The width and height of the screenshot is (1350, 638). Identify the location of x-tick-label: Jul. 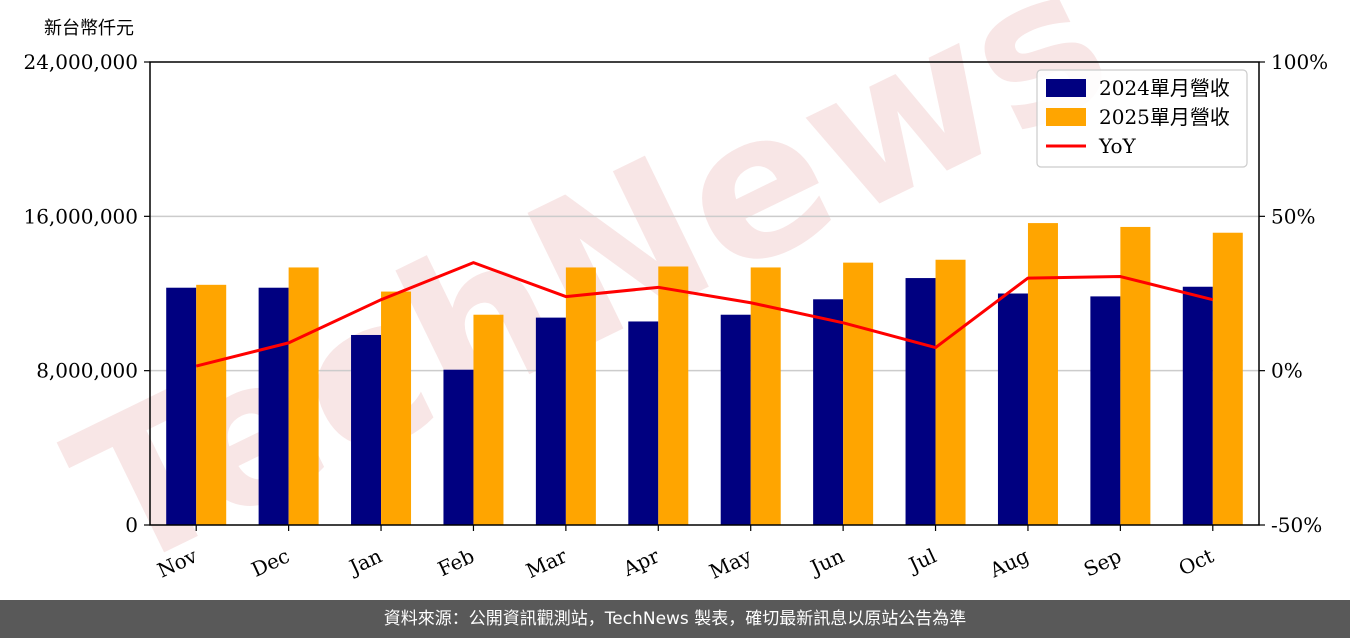
(921, 561).